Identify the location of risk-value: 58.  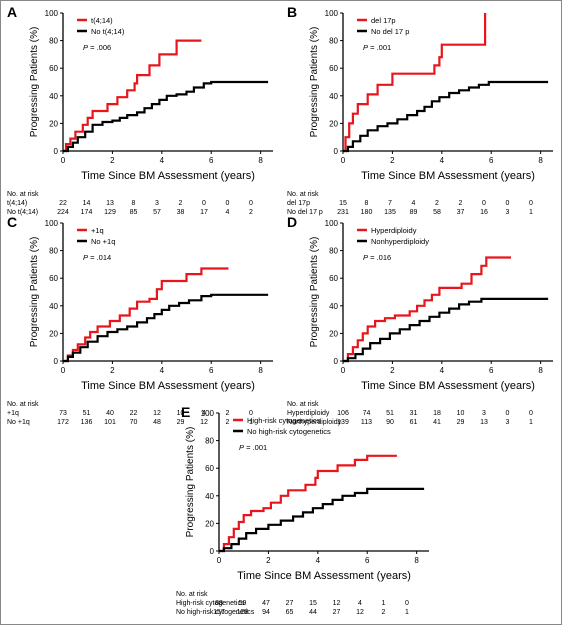
(437, 212).